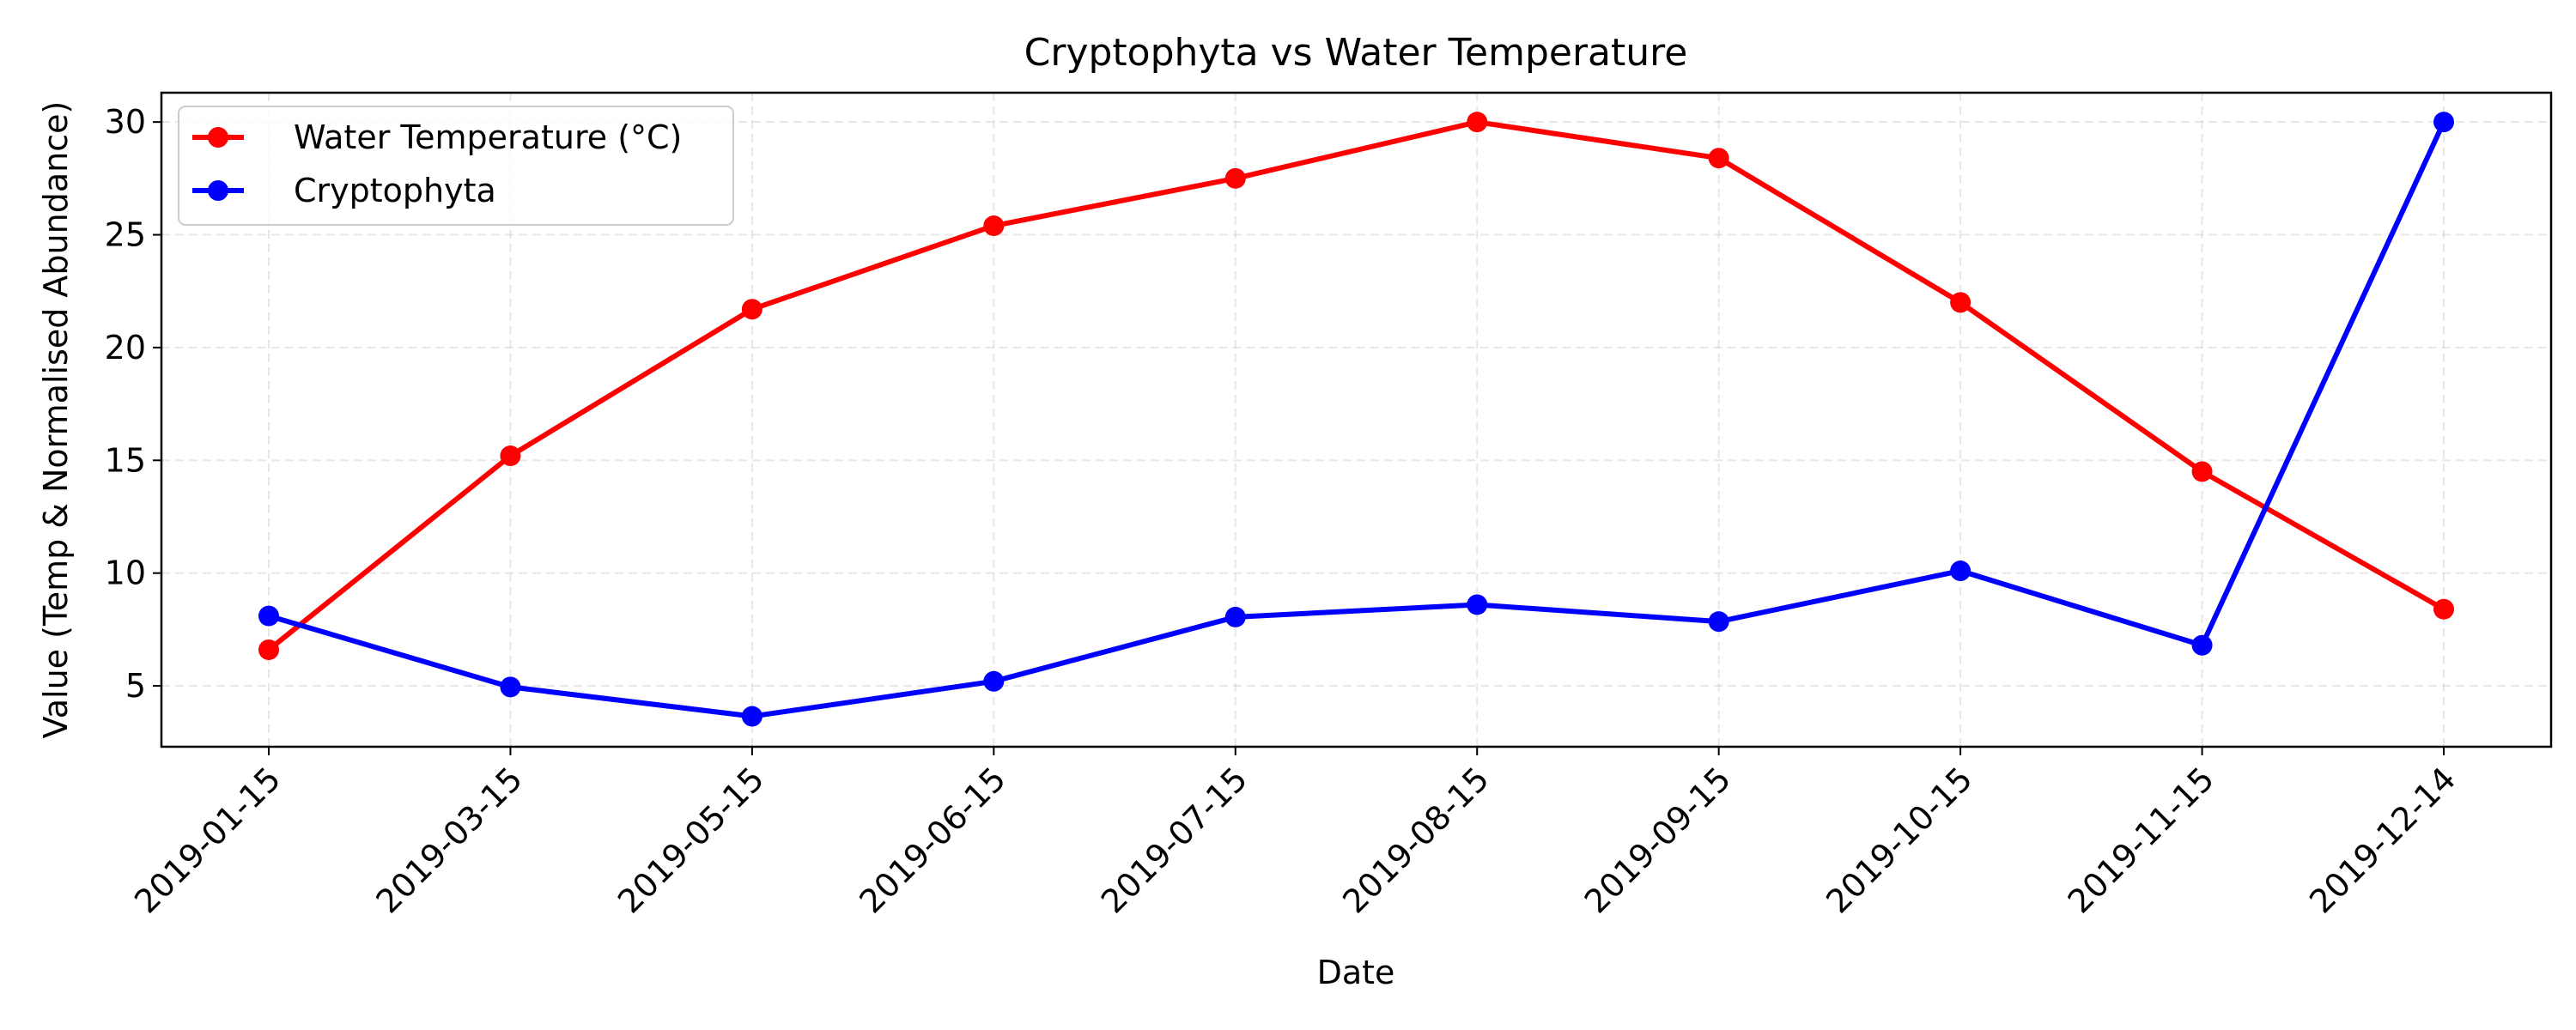  Describe the element at coordinates (395, 190) in the screenshot. I see `legend-label-cryptophyta: Cryptophyta` at that location.